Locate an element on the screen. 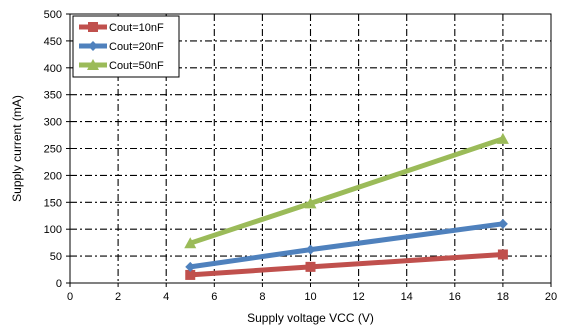  x-axis-ticks: 0 2 4 6 8 10 12 14 16 18 20 is located at coordinates (312, 293).